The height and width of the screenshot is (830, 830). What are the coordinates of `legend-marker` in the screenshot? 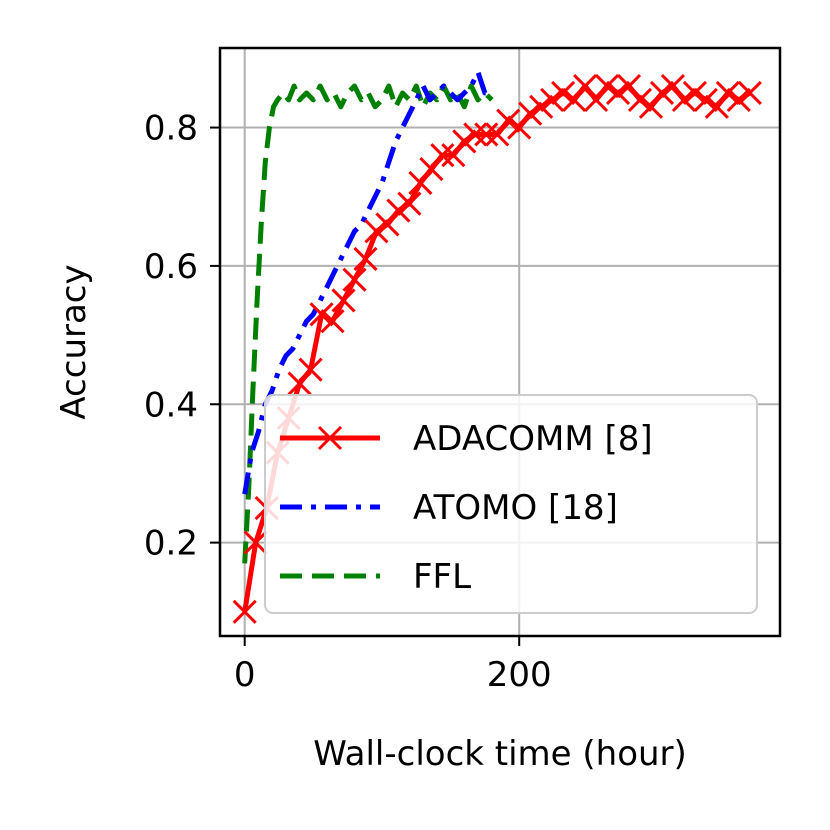 It's located at (330, 438).